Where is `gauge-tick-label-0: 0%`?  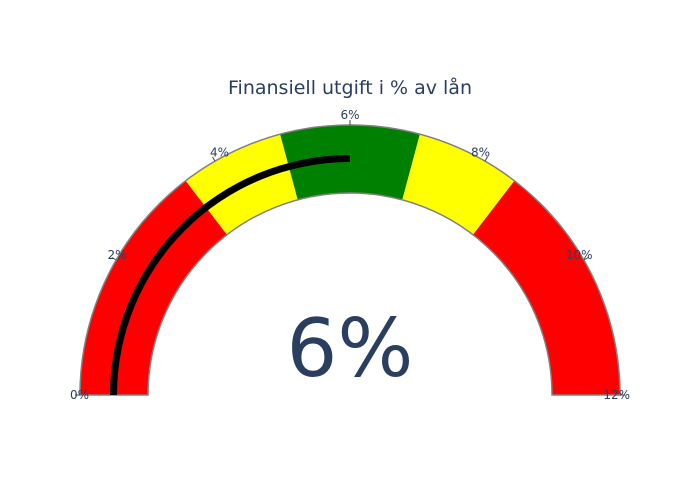 gauge-tick-label-0: 0% is located at coordinates (79, 395).